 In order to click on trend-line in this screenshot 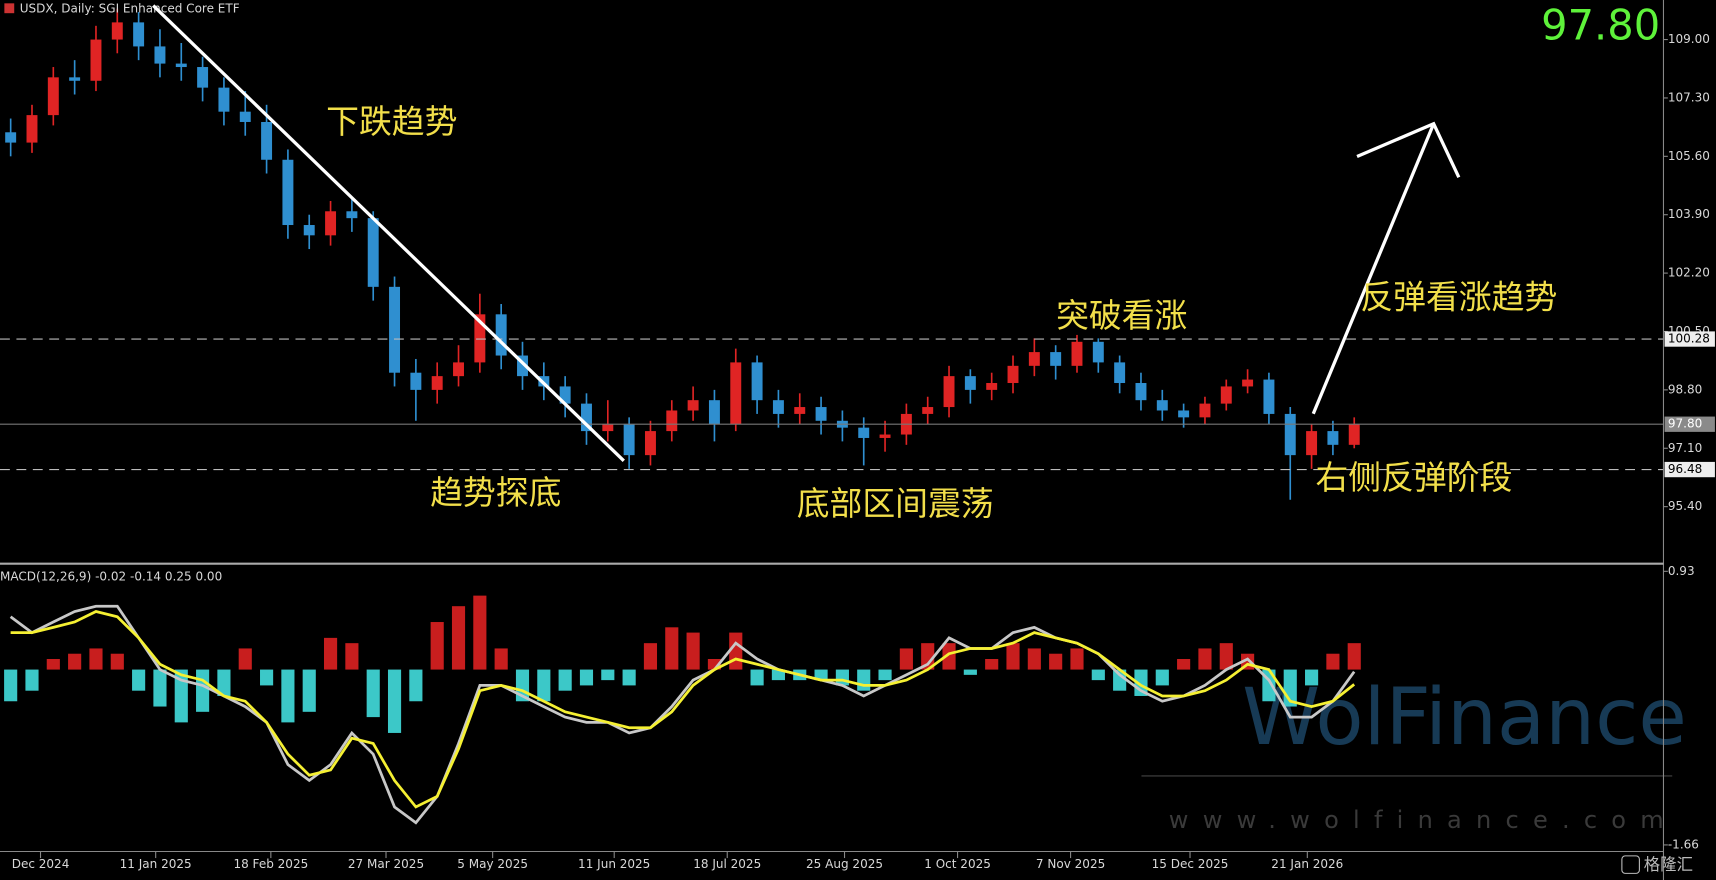, I will do `click(388, 233)`.